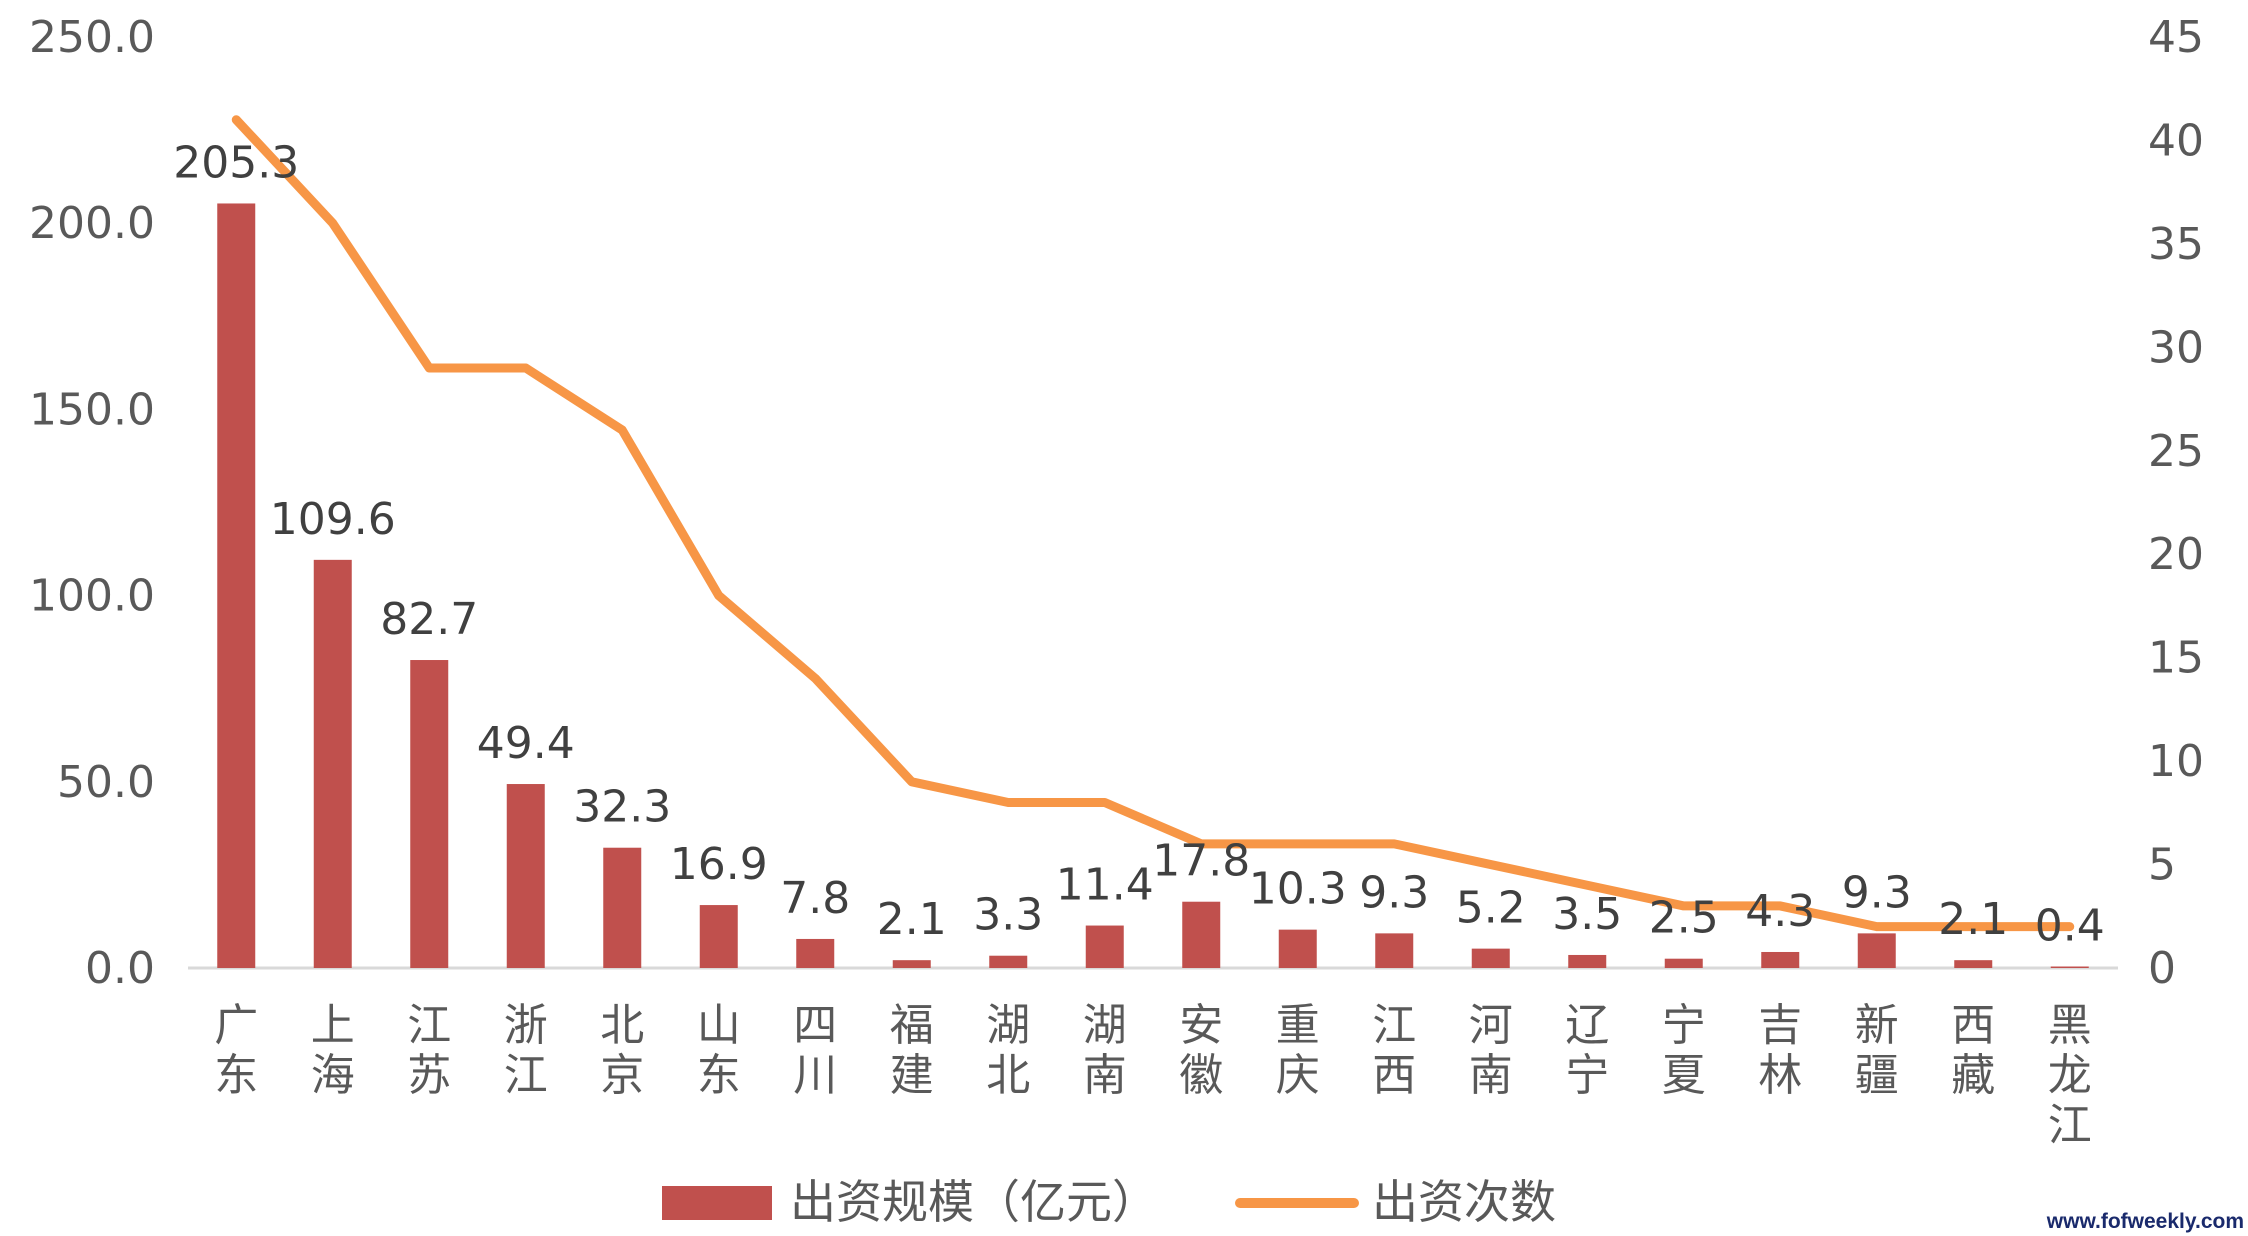 Image resolution: width=2248 pixels, height=1236 pixels. Describe the element at coordinates (719, 864) in the screenshot. I see `bar-value-label: 16.9` at that location.